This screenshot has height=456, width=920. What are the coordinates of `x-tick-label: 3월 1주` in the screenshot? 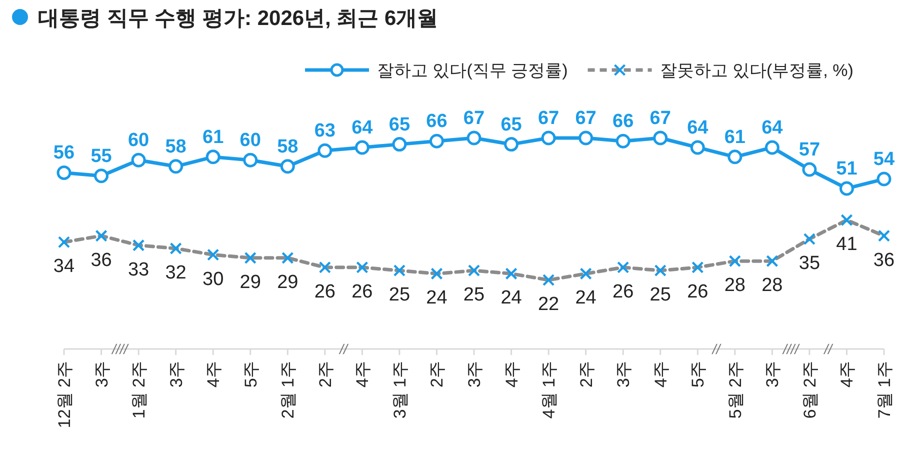 It's located at (400, 390).